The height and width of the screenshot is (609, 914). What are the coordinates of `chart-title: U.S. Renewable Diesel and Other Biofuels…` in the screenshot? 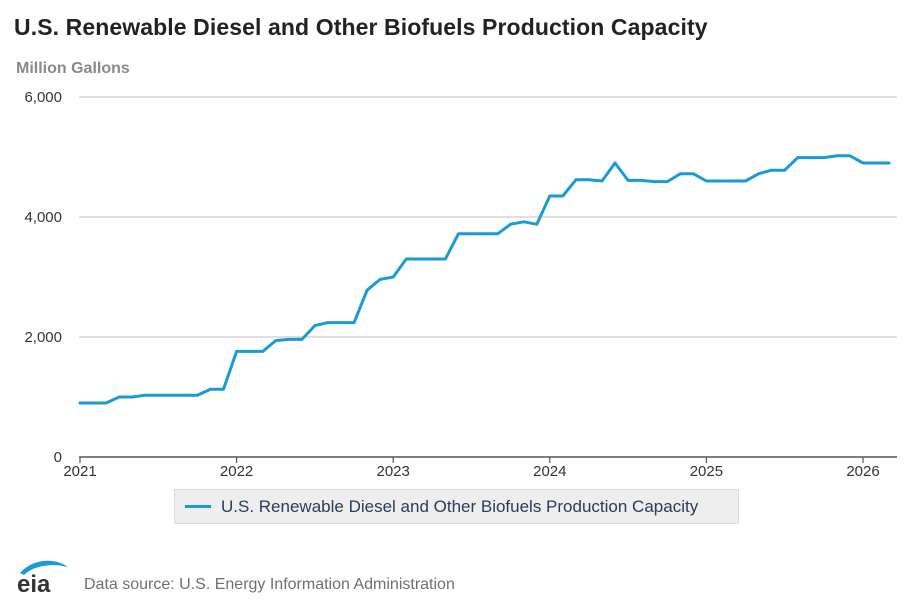 It's located at (361, 27).